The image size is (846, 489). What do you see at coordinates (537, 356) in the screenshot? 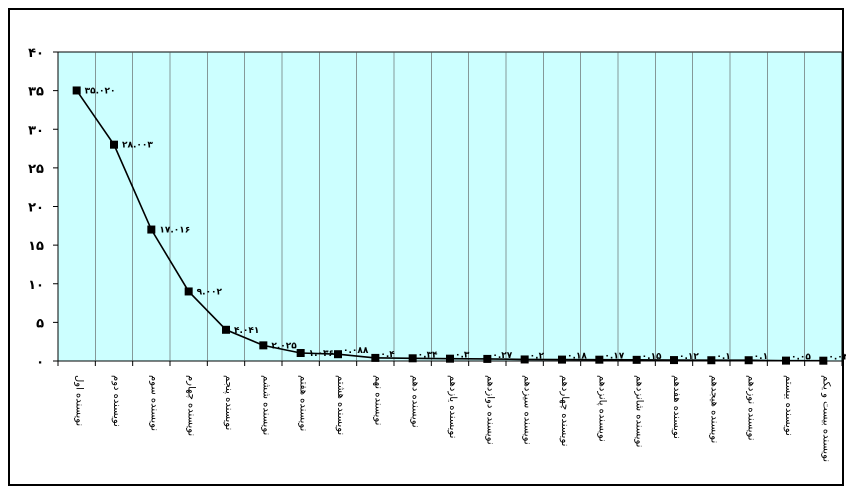
I see `data-label: ۰.۲` at bounding box center [537, 356].